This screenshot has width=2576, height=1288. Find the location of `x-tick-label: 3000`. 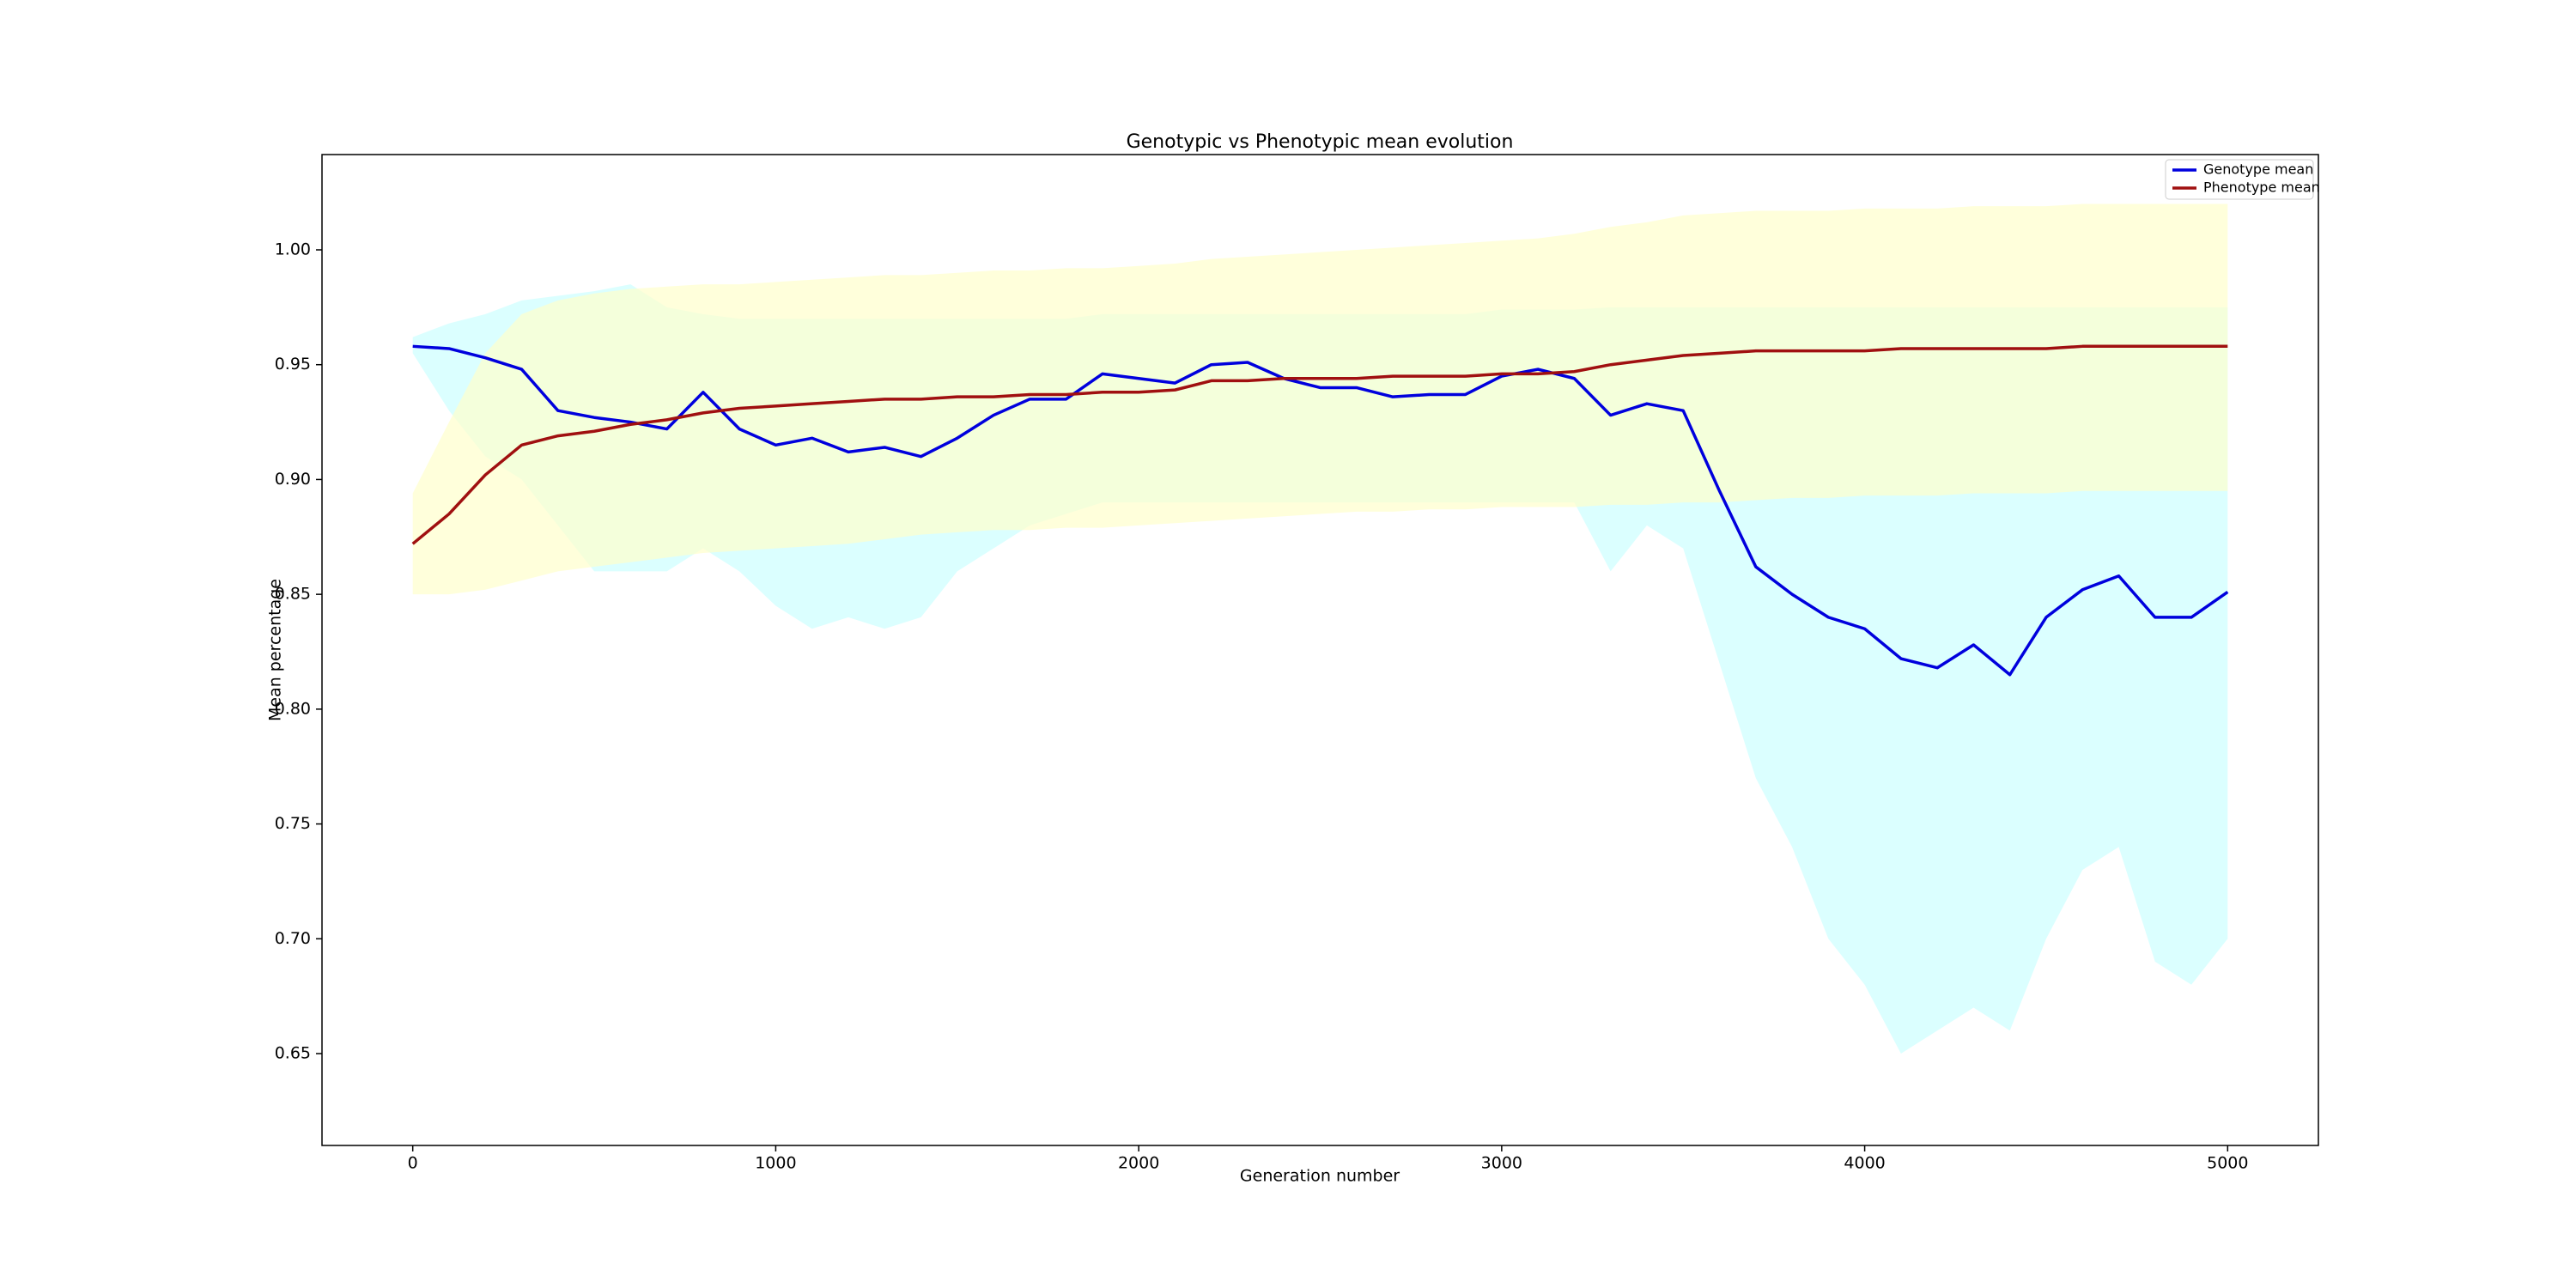

x-tick-label: 3000 is located at coordinates (1502, 1163).